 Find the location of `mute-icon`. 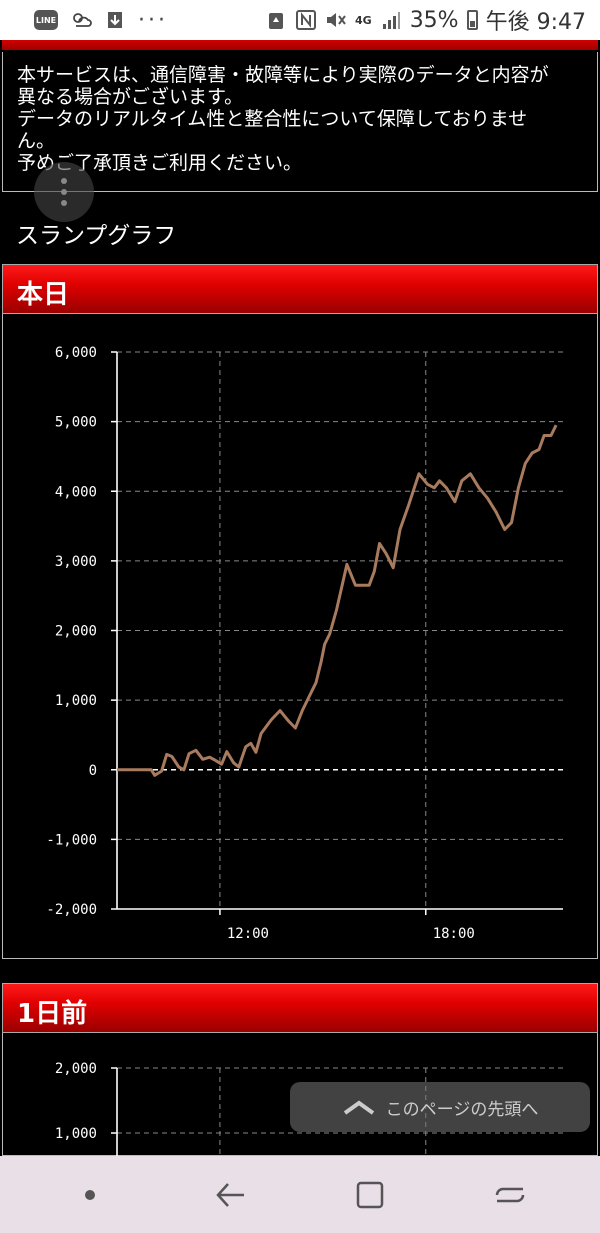

mute-icon is located at coordinates (336, 20).